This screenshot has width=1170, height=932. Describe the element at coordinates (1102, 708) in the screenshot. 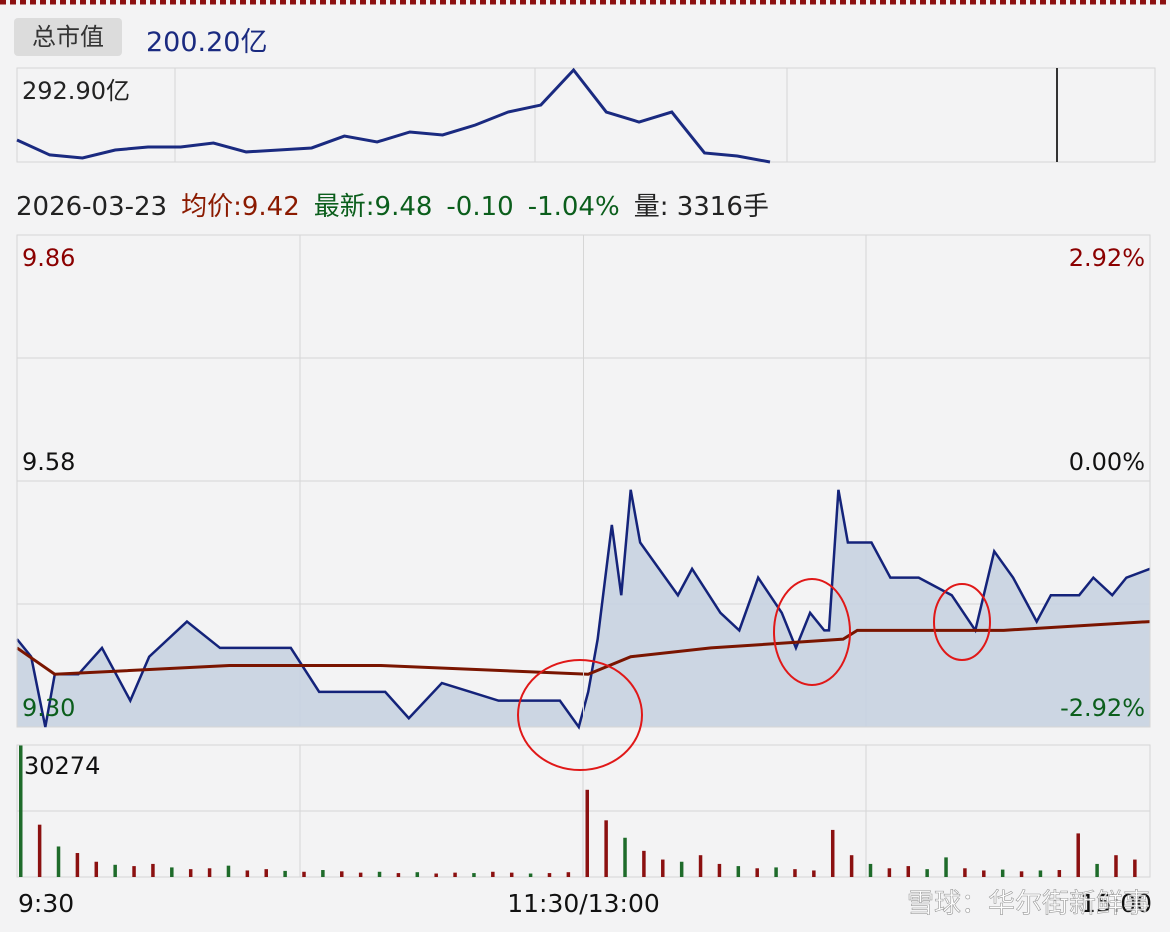

I see `y2-tick-label: -2.92%` at that location.